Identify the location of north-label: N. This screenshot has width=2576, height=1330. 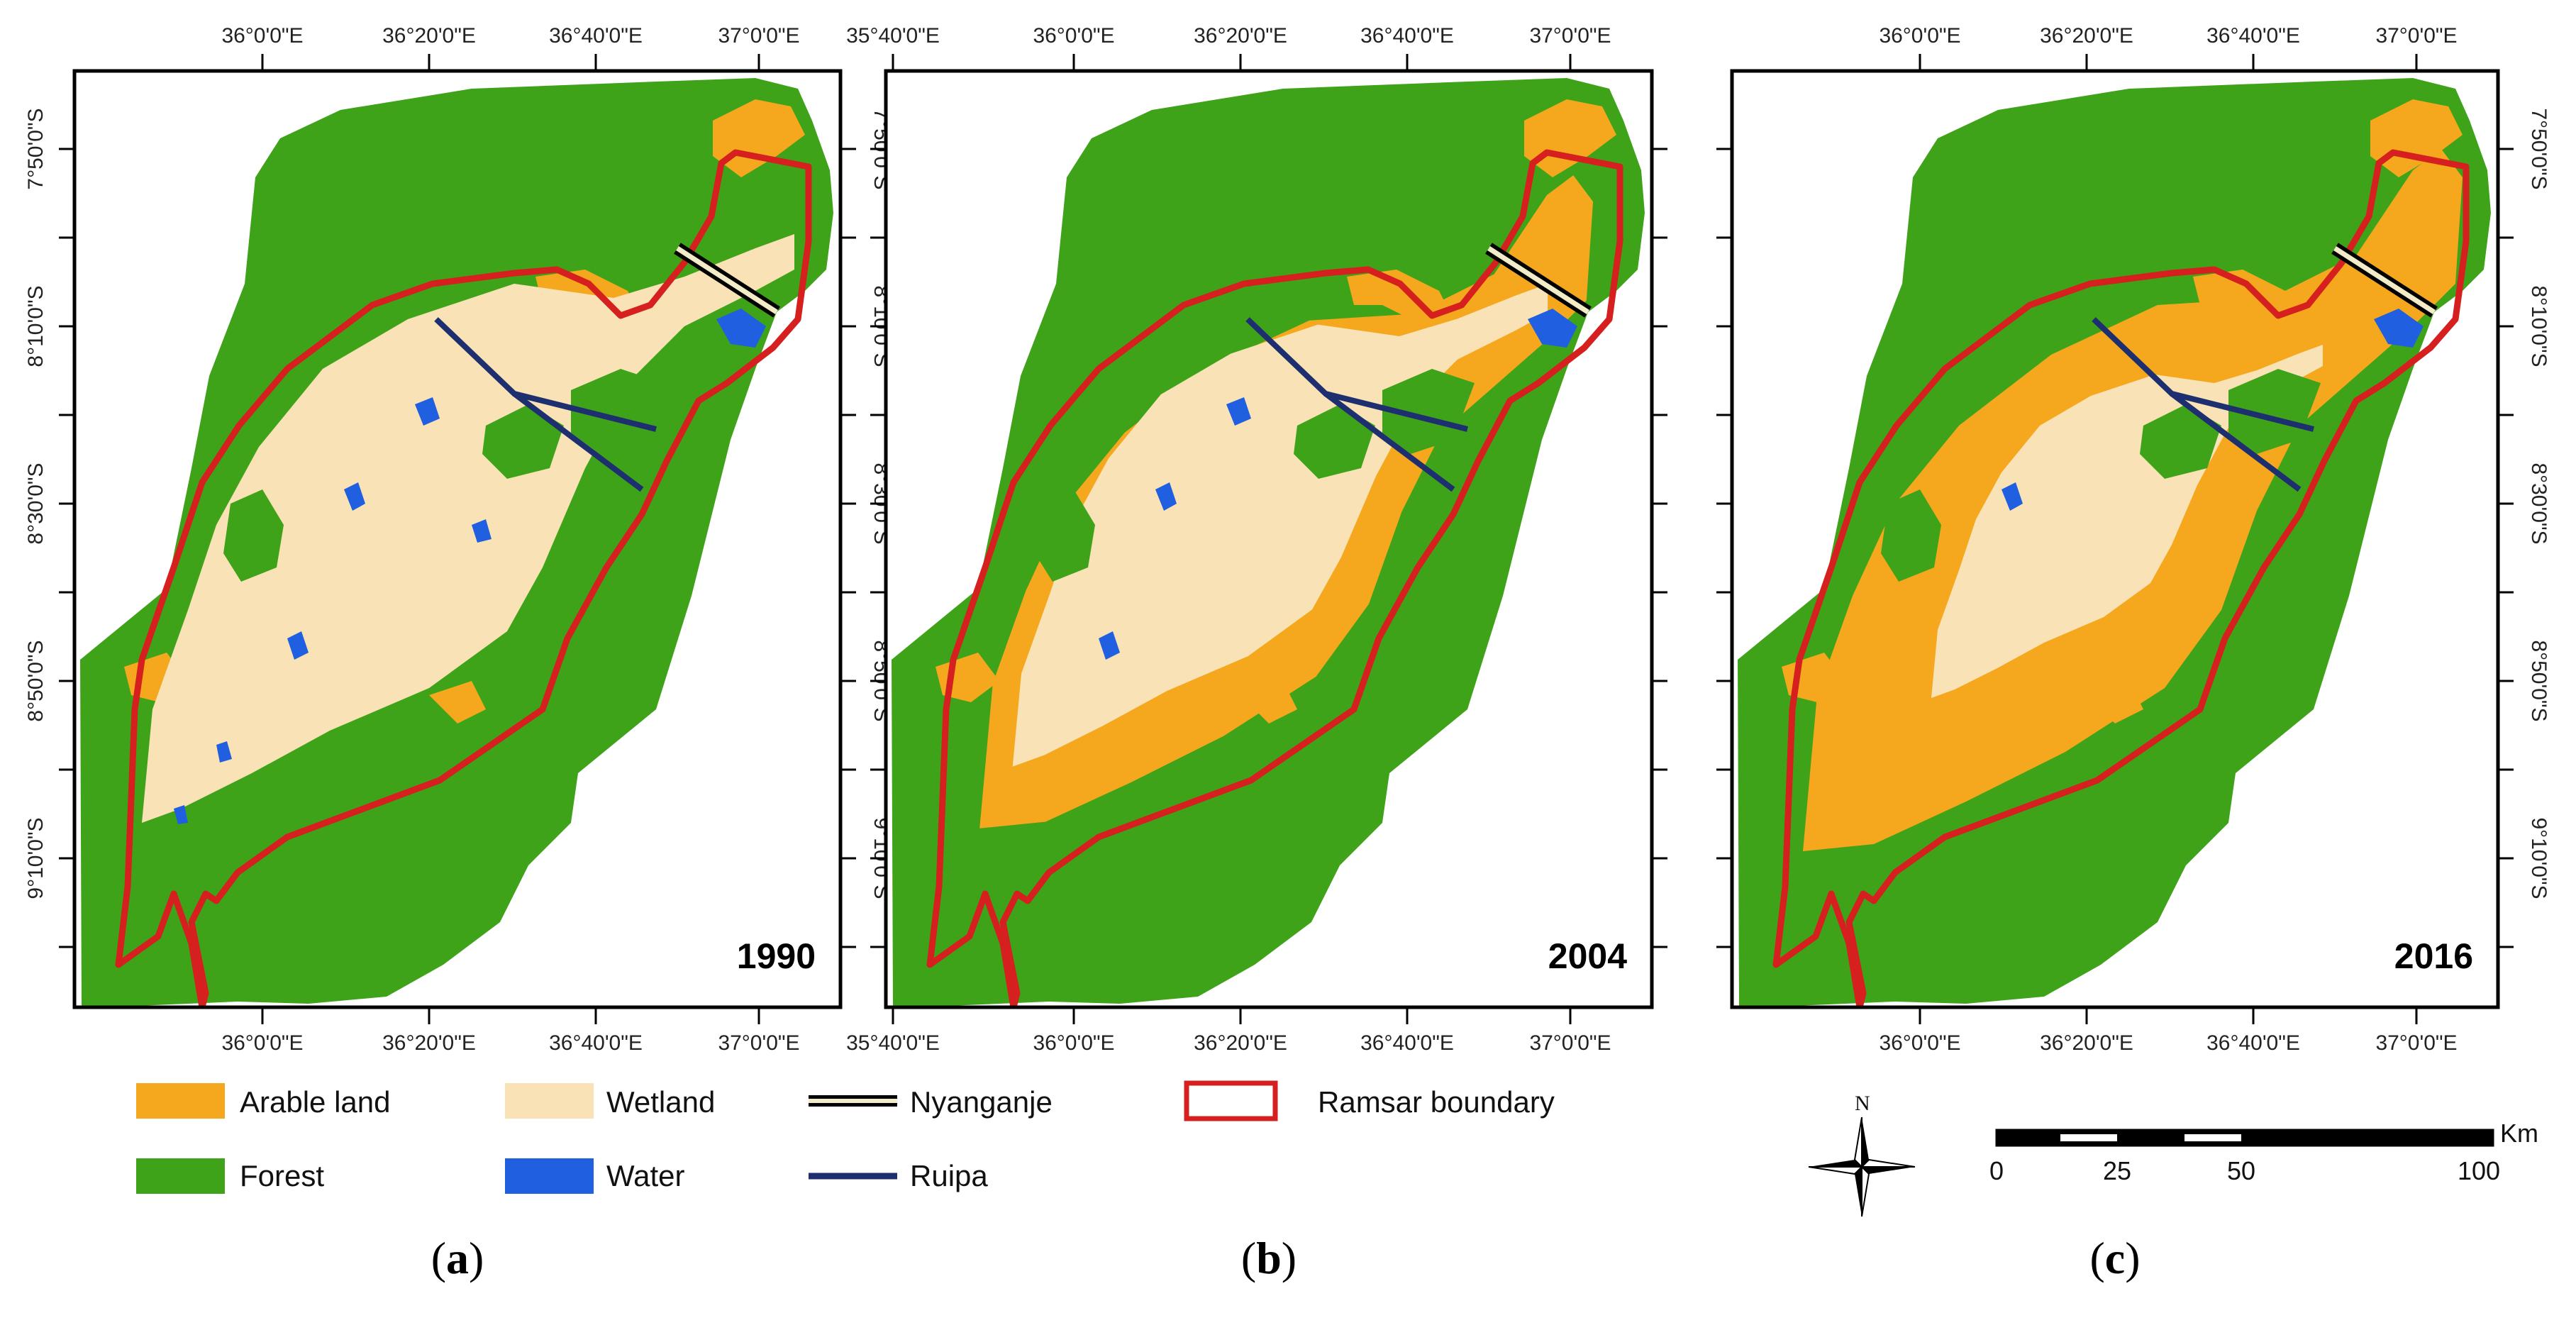
(1862, 1103).